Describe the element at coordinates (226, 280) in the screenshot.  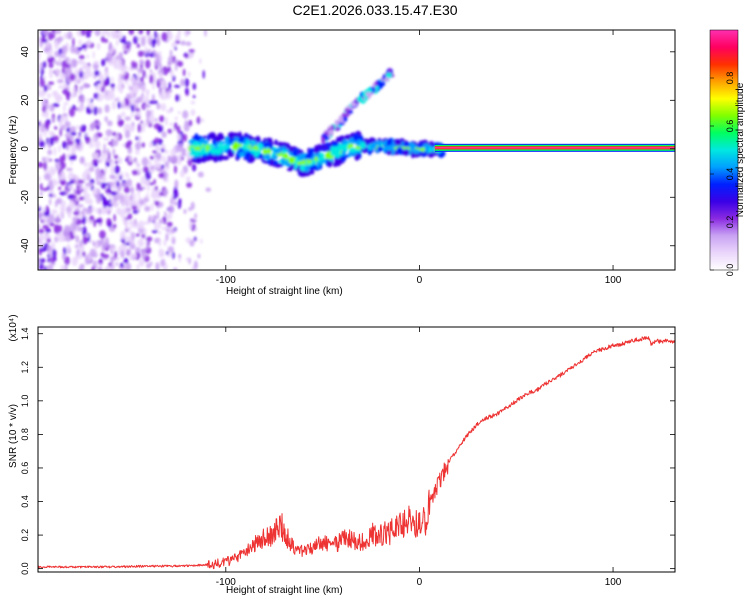
I see `spectrogram-x-tick-label: -100` at that location.